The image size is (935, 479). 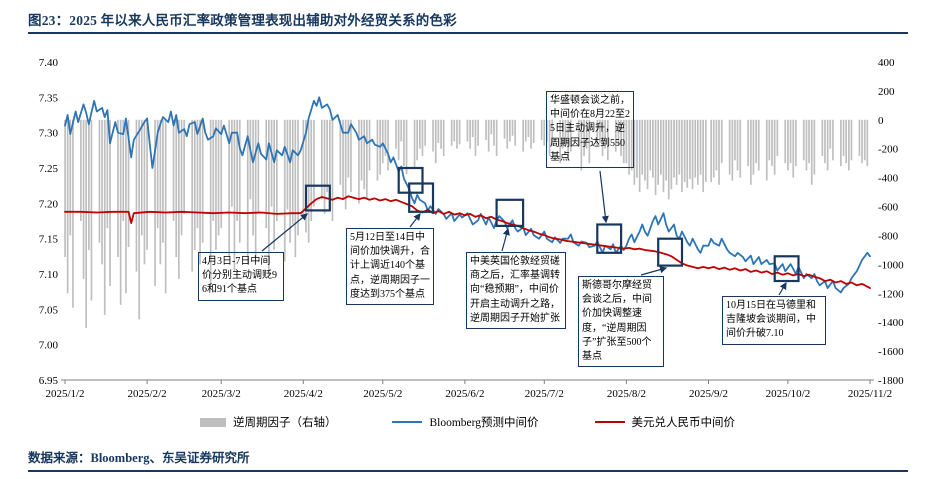 I want to click on right-axis-label: -400, so click(x=888, y=179).